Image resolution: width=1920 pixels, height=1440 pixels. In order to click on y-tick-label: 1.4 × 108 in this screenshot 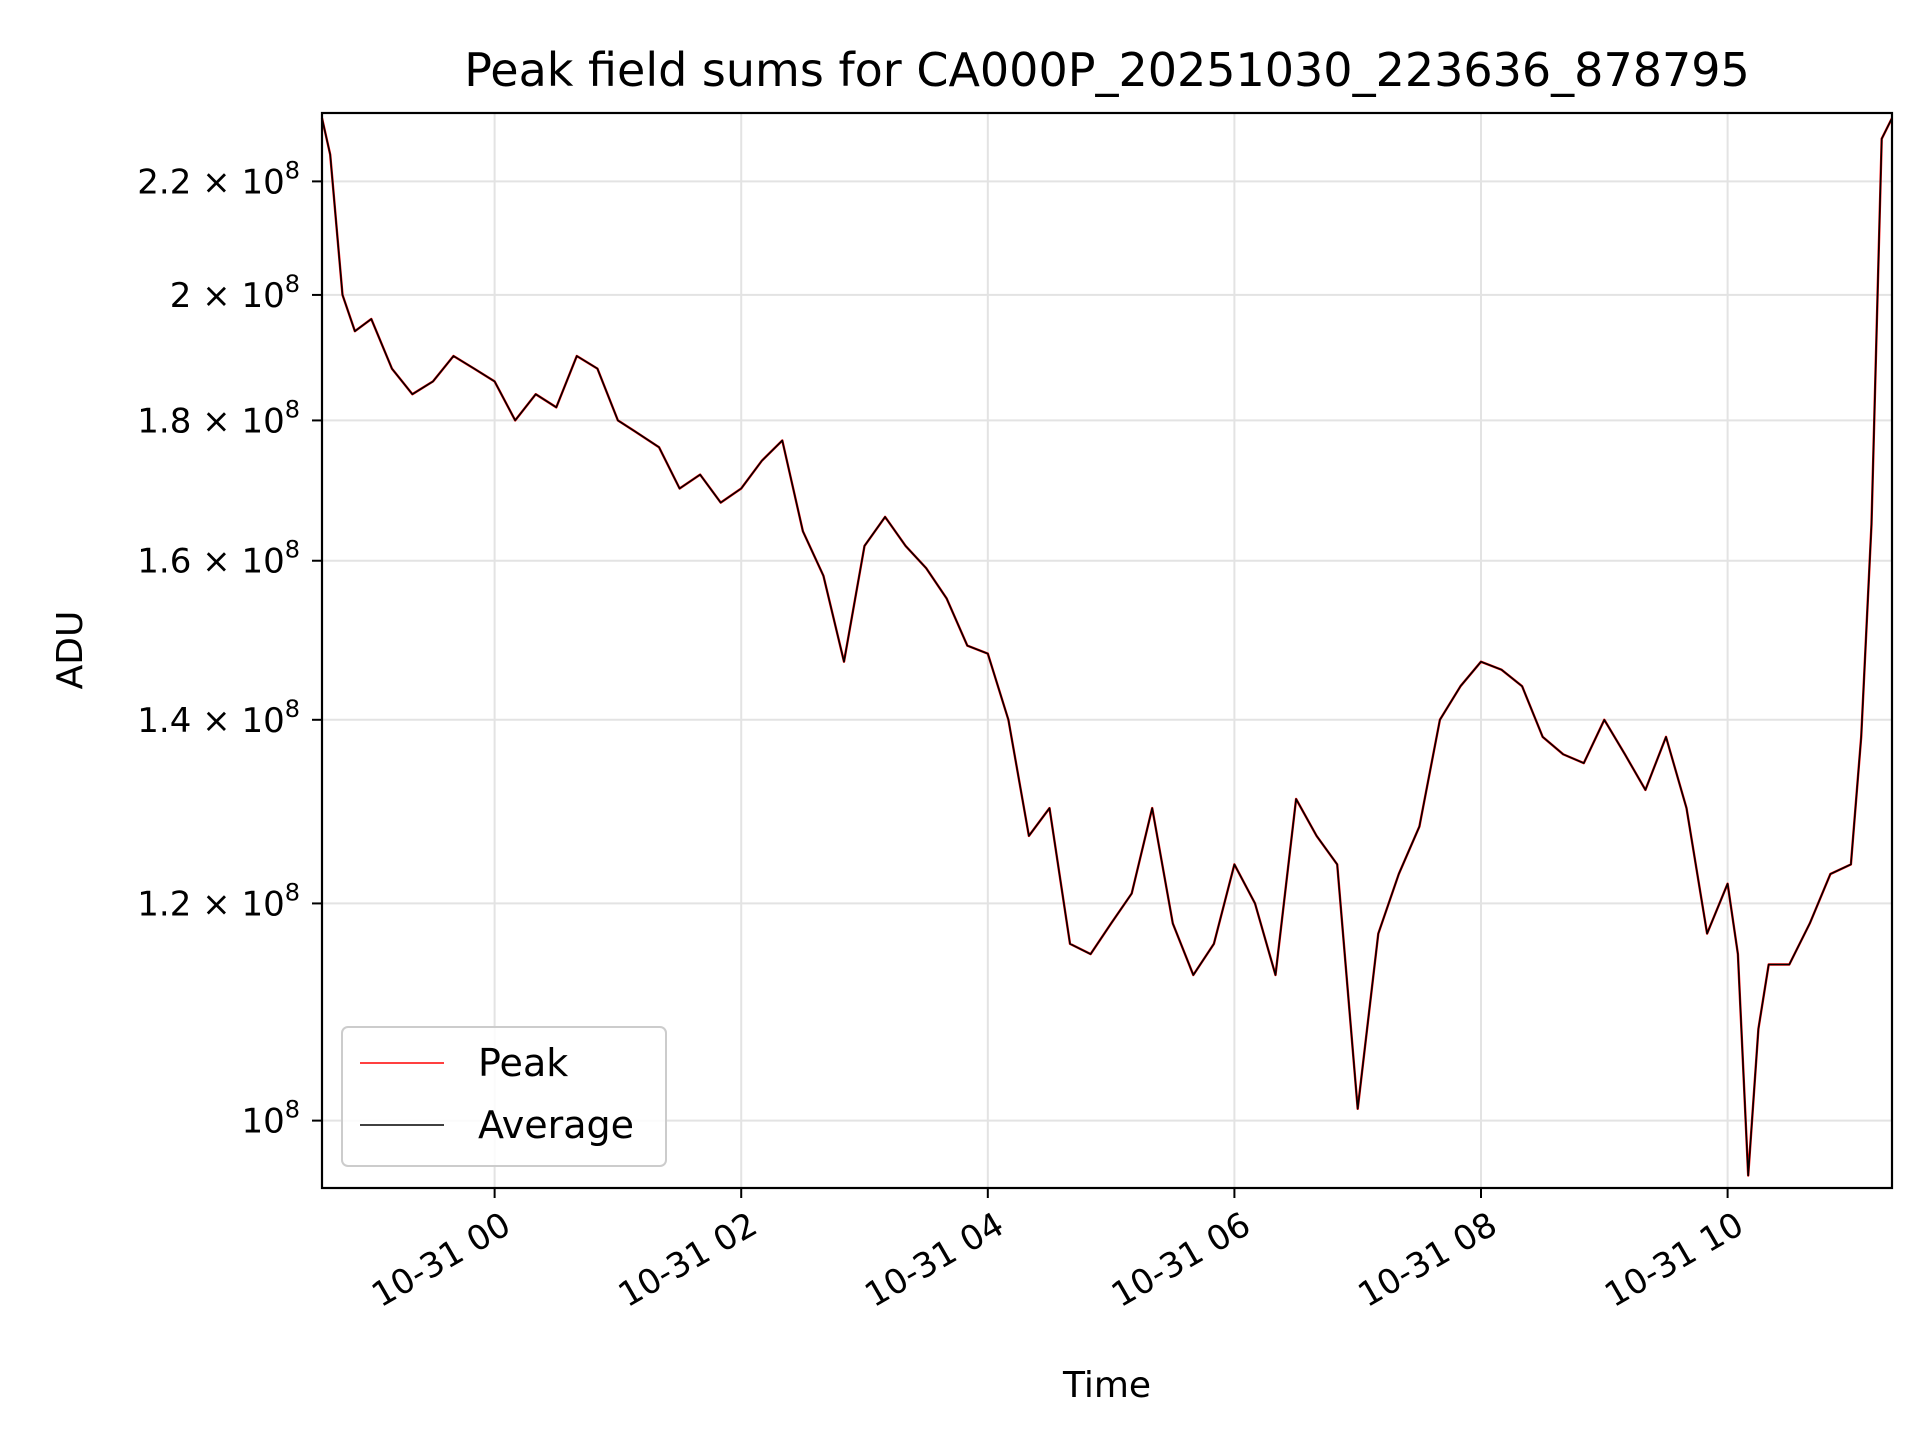, I will do `click(218, 718)`.